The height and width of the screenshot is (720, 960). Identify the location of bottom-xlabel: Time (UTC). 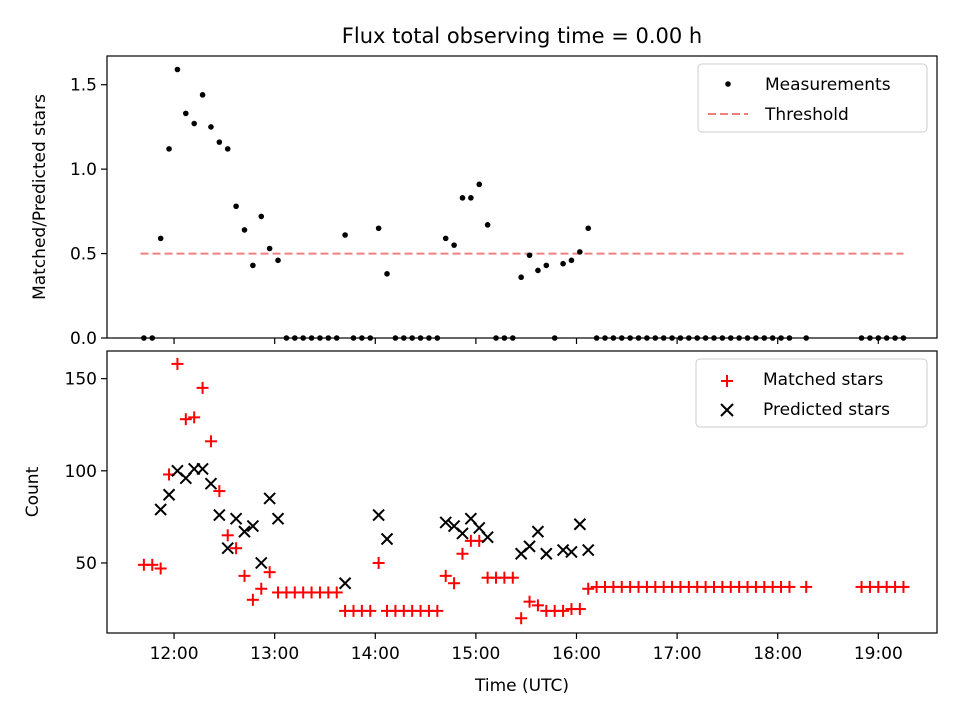
(521, 686).